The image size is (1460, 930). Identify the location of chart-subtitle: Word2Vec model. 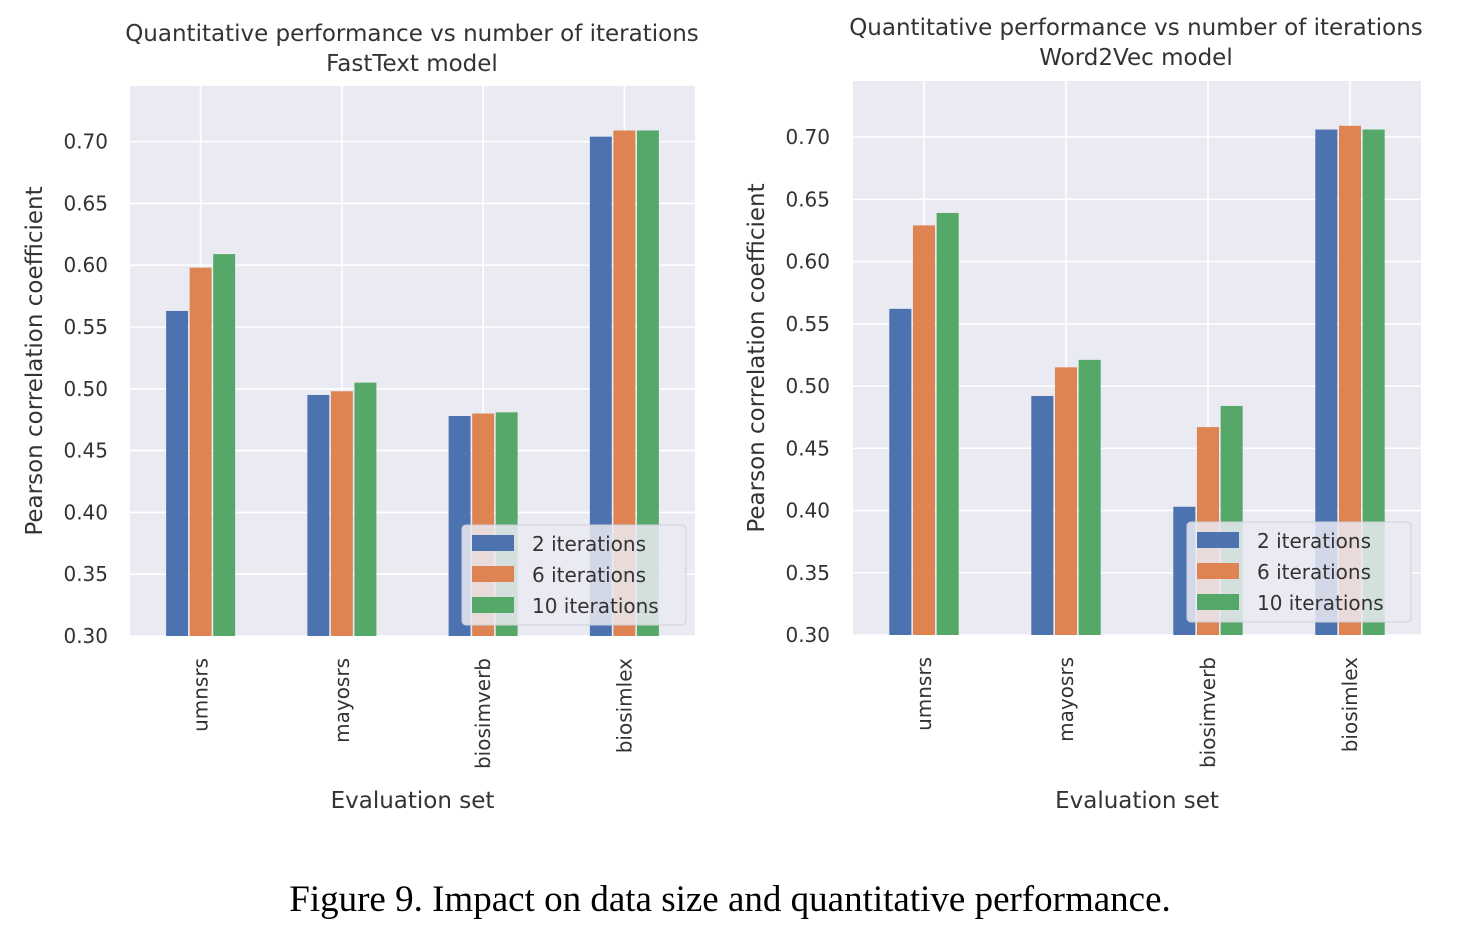
(1135, 58).